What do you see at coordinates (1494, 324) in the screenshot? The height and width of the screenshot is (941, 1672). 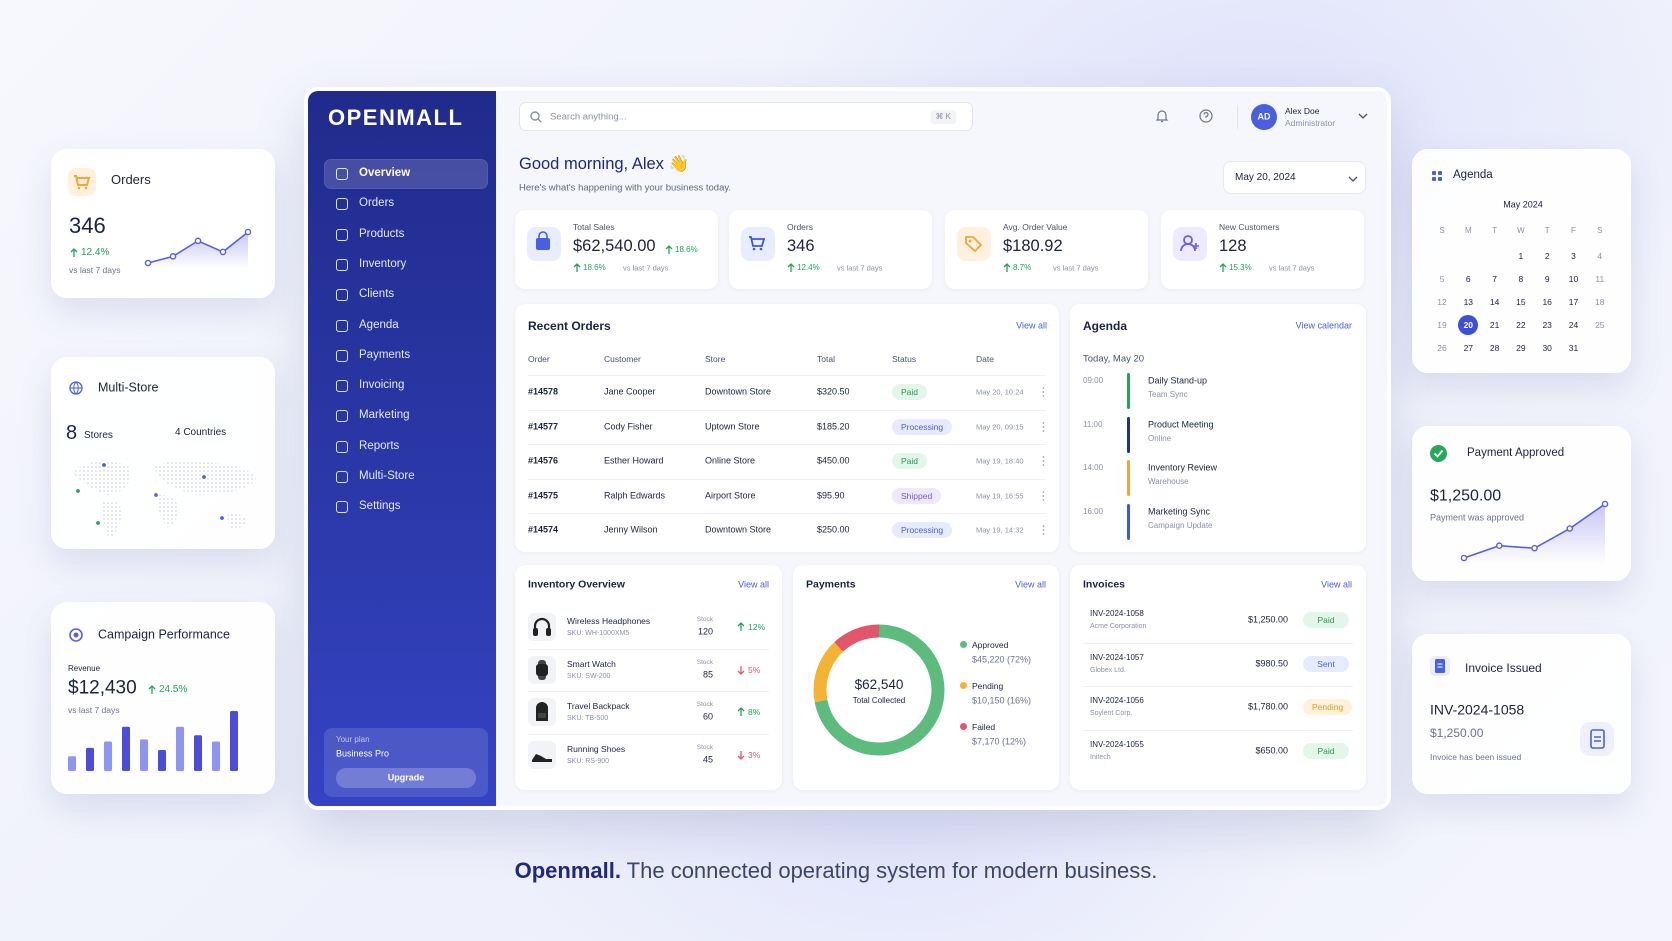 I see `calendar-day: 21` at bounding box center [1494, 324].